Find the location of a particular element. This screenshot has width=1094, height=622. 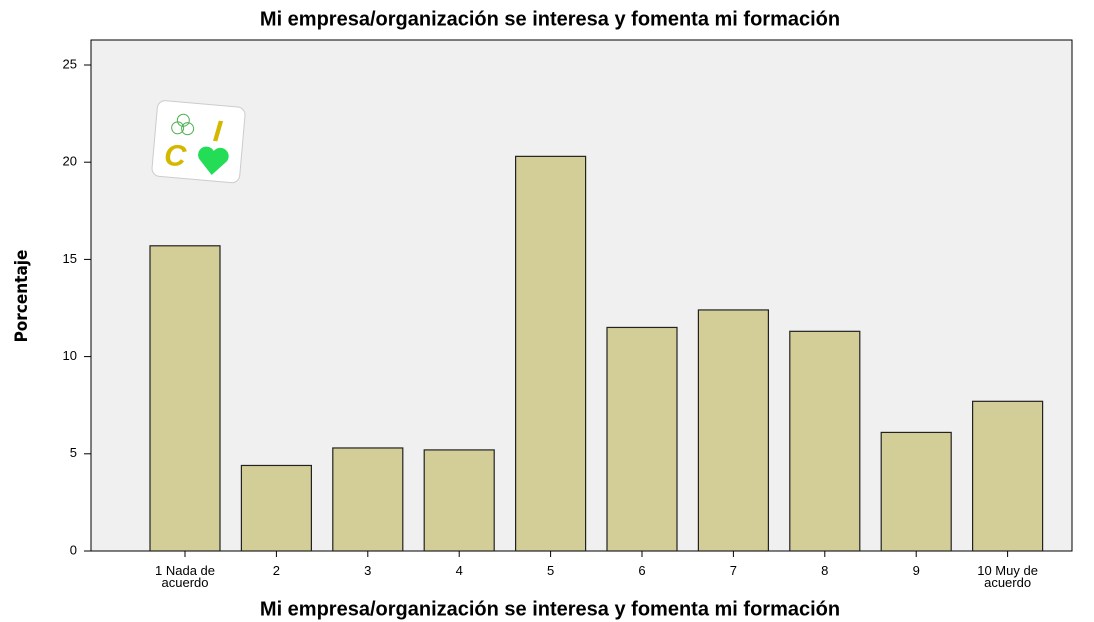

y-tick-label: 25 is located at coordinates (70, 63).